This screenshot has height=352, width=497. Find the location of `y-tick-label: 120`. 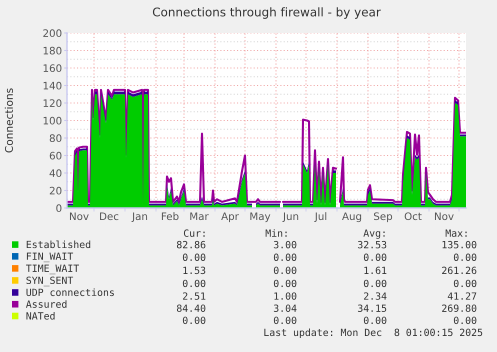

y-tick-label: 120 is located at coordinates (53, 103).